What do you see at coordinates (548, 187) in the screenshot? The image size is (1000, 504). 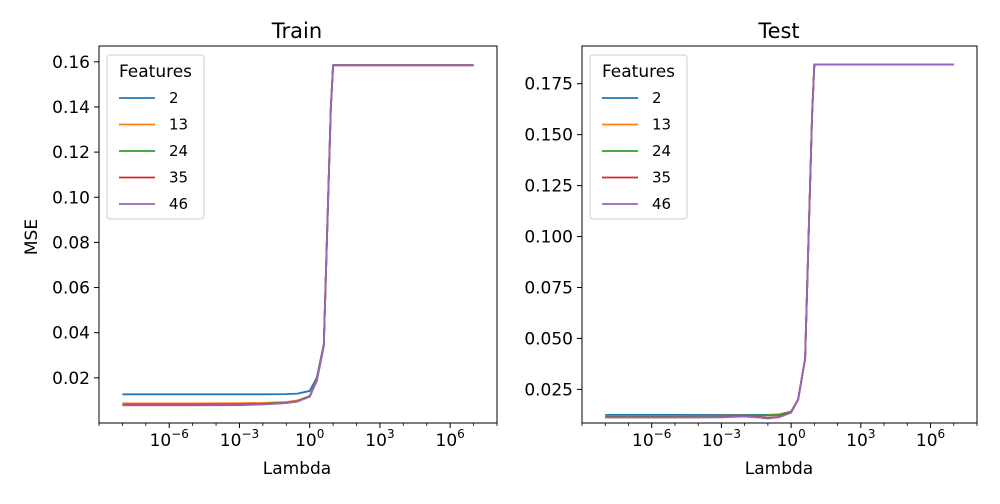 I see `test-y-tick-label: 0.125` at bounding box center [548, 187].